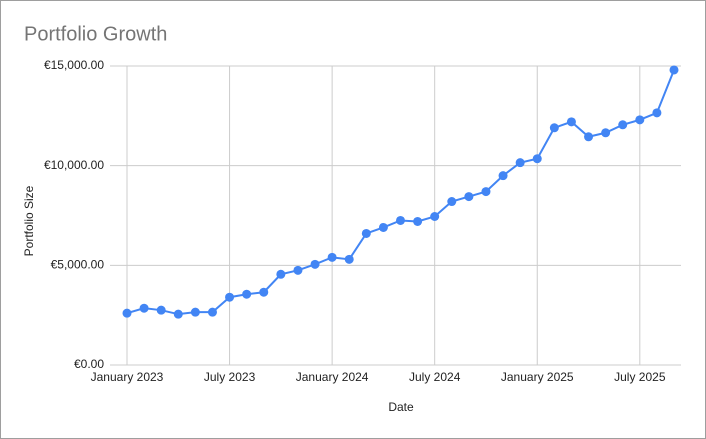 The image size is (706, 439). What do you see at coordinates (537, 377) in the screenshot?
I see `x-tick-label: January 2025` at bounding box center [537, 377].